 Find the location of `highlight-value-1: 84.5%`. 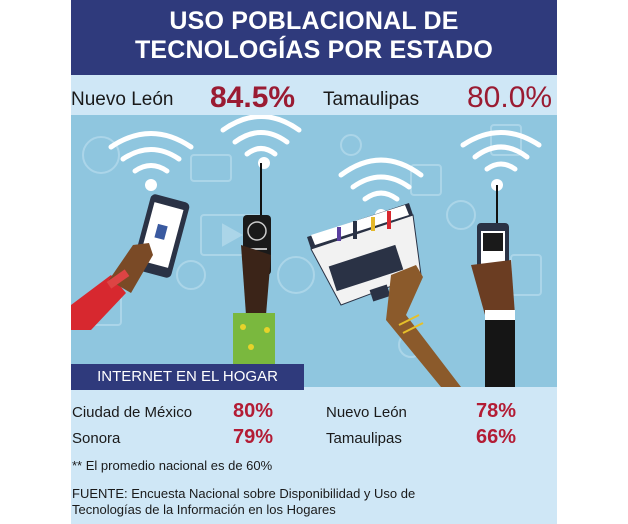

highlight-value-1: 84.5% is located at coordinates (253, 97).